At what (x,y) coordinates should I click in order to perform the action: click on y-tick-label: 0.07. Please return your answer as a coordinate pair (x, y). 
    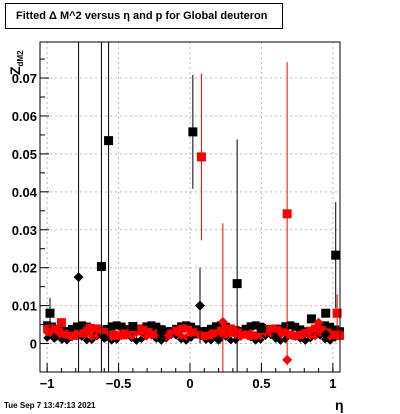
    Looking at the image, I should click on (24, 78).